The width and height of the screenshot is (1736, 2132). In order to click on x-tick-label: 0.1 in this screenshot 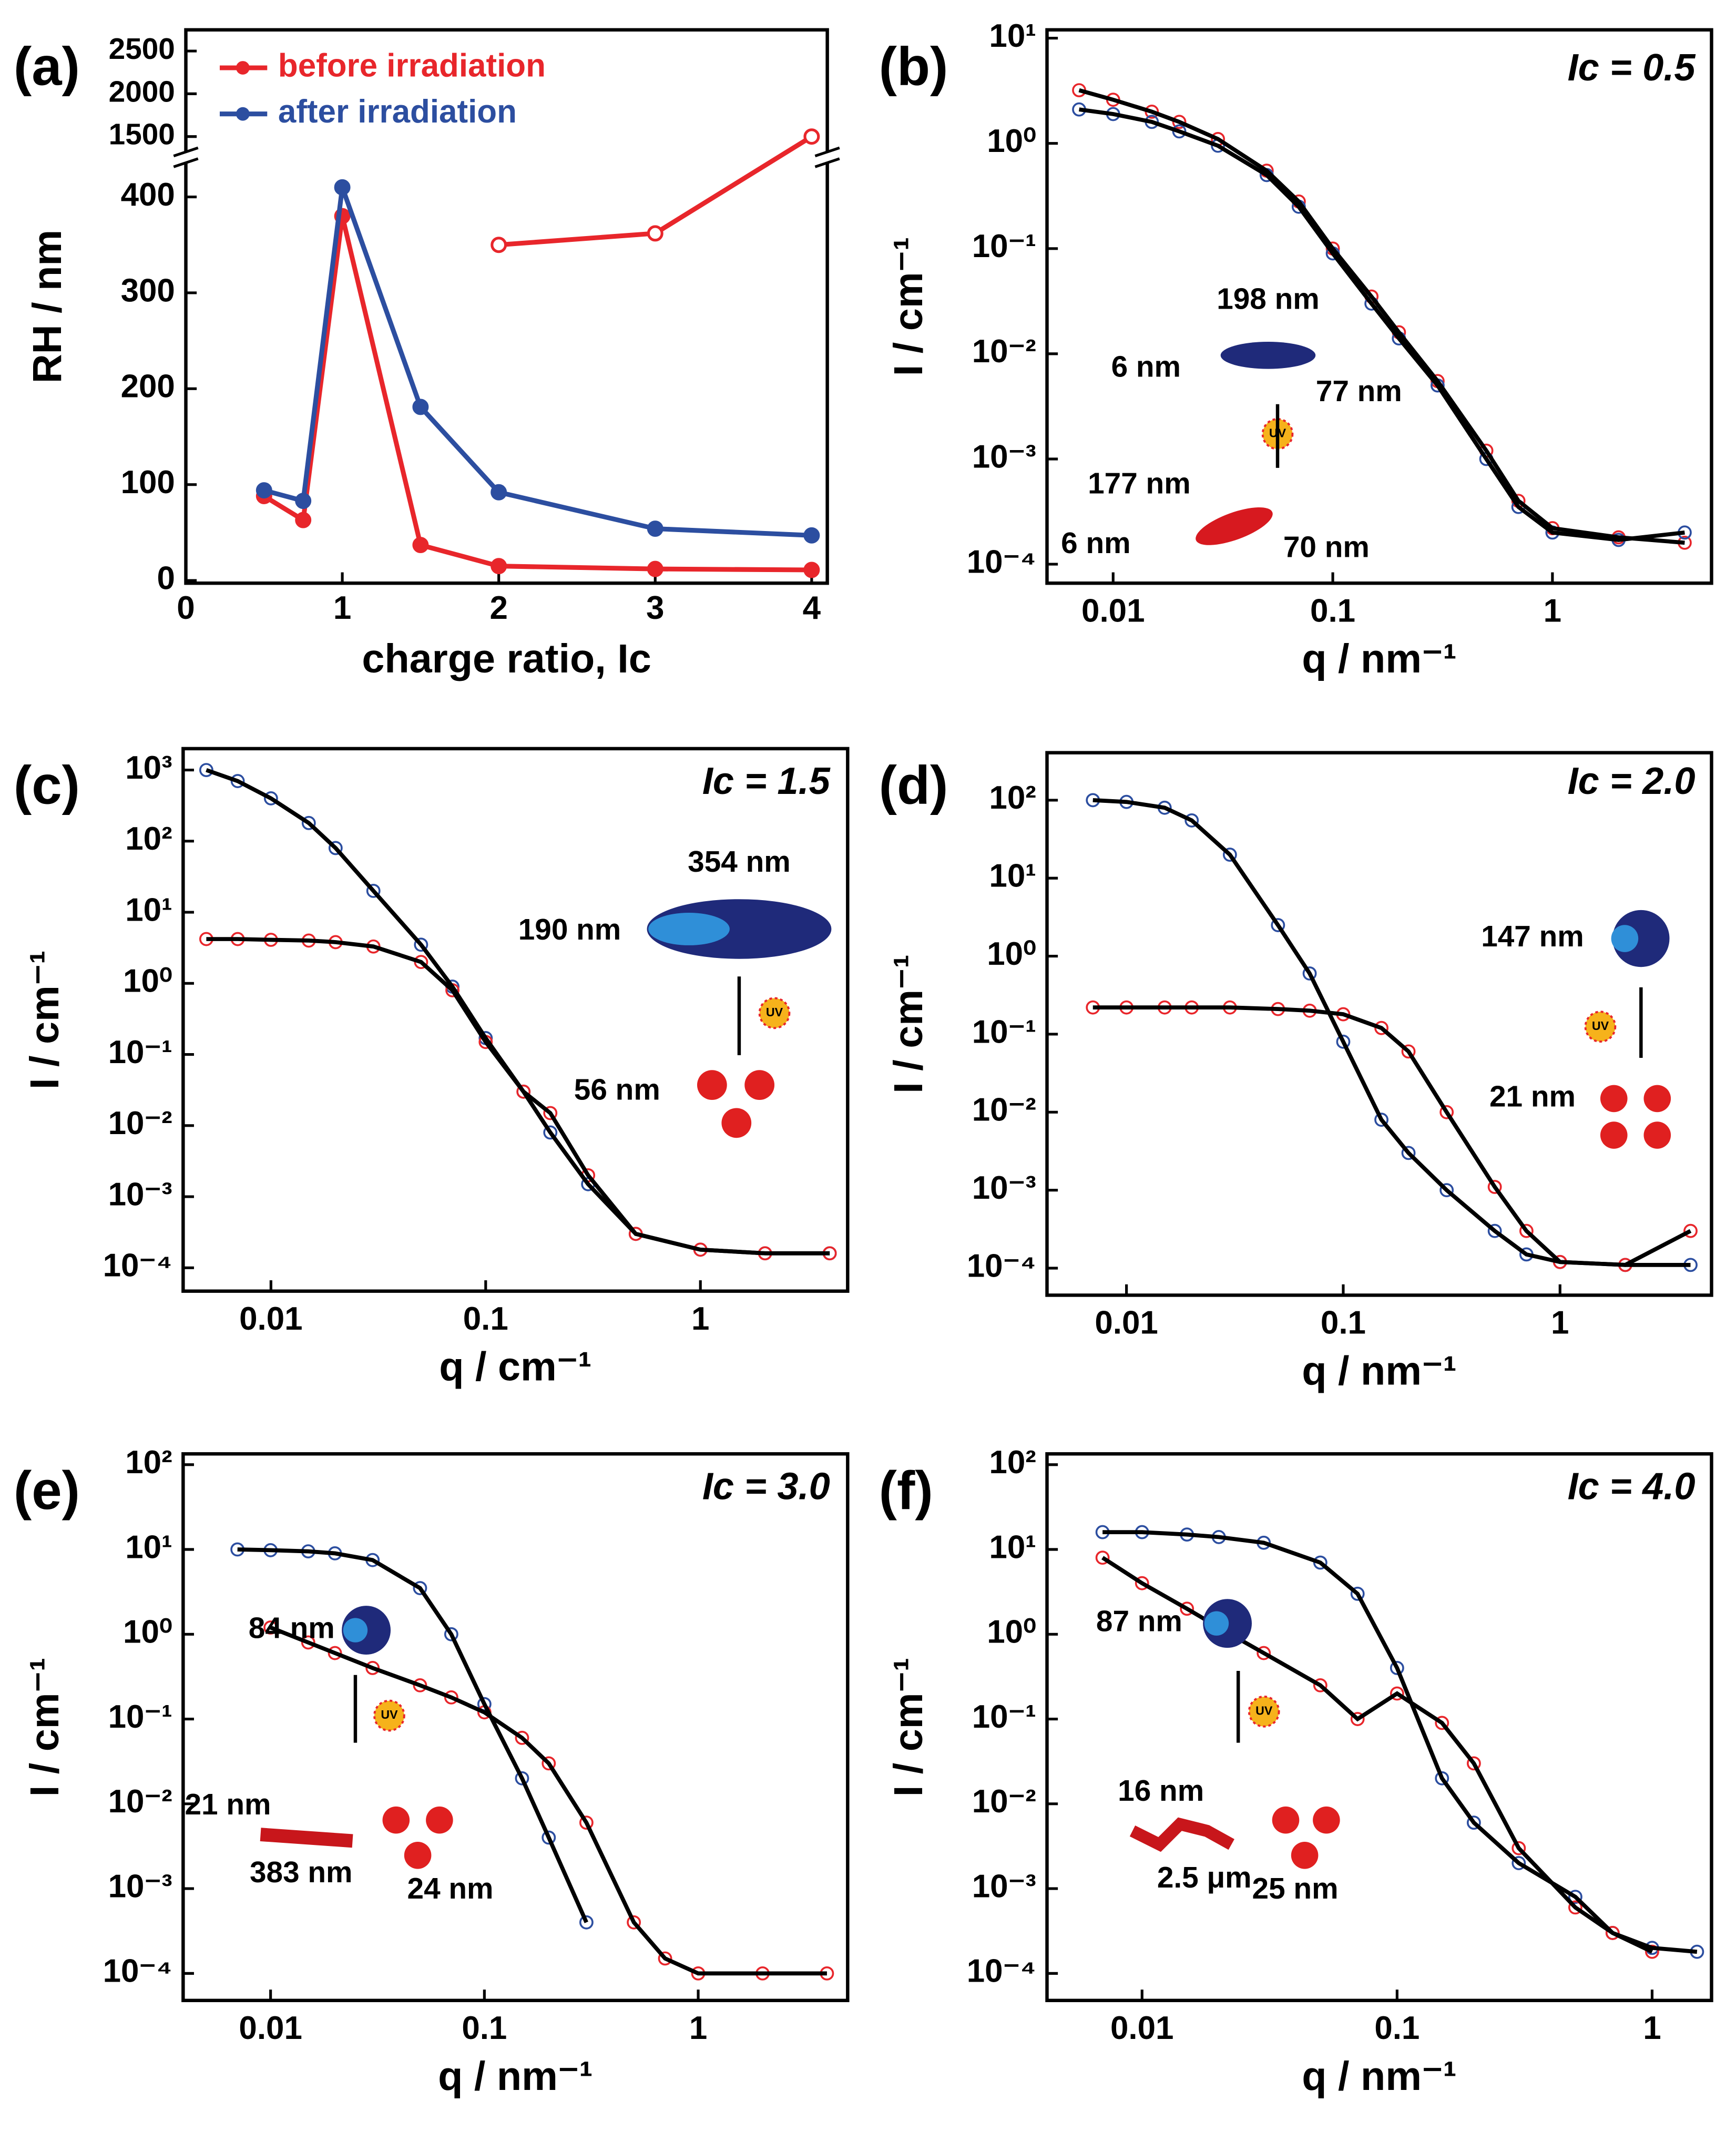, I will do `click(1332, 611)`.